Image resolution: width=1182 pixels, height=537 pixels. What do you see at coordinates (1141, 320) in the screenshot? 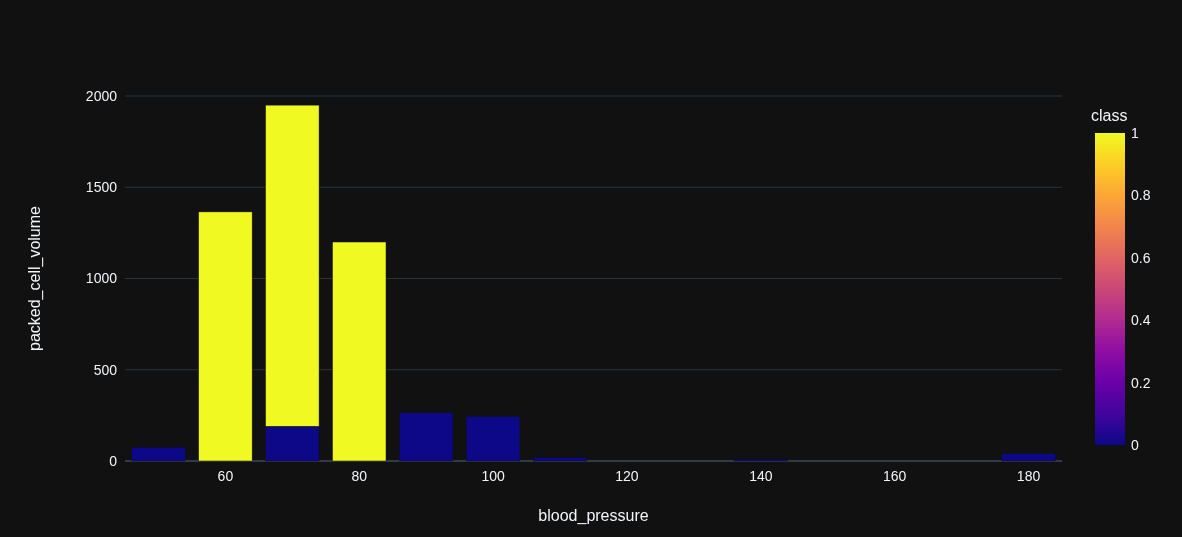
I see `color-bar-label: 0.4` at bounding box center [1141, 320].